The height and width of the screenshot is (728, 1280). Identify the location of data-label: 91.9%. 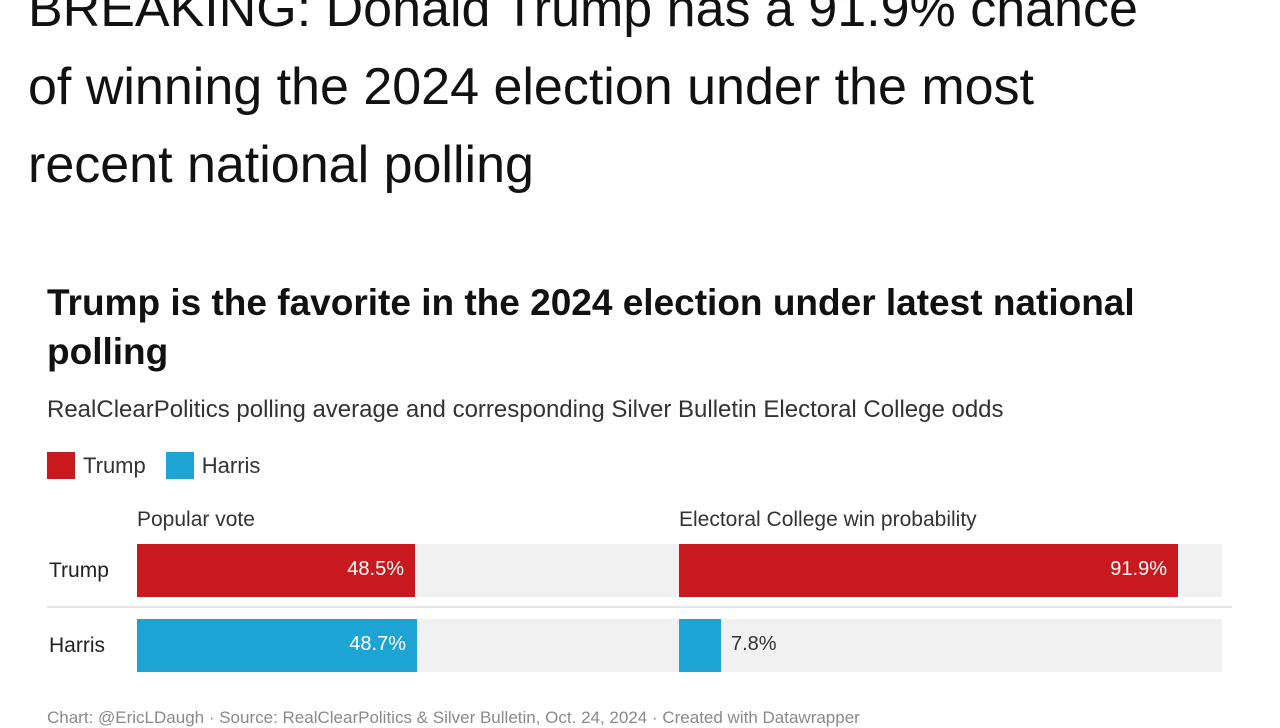
(1138, 569).